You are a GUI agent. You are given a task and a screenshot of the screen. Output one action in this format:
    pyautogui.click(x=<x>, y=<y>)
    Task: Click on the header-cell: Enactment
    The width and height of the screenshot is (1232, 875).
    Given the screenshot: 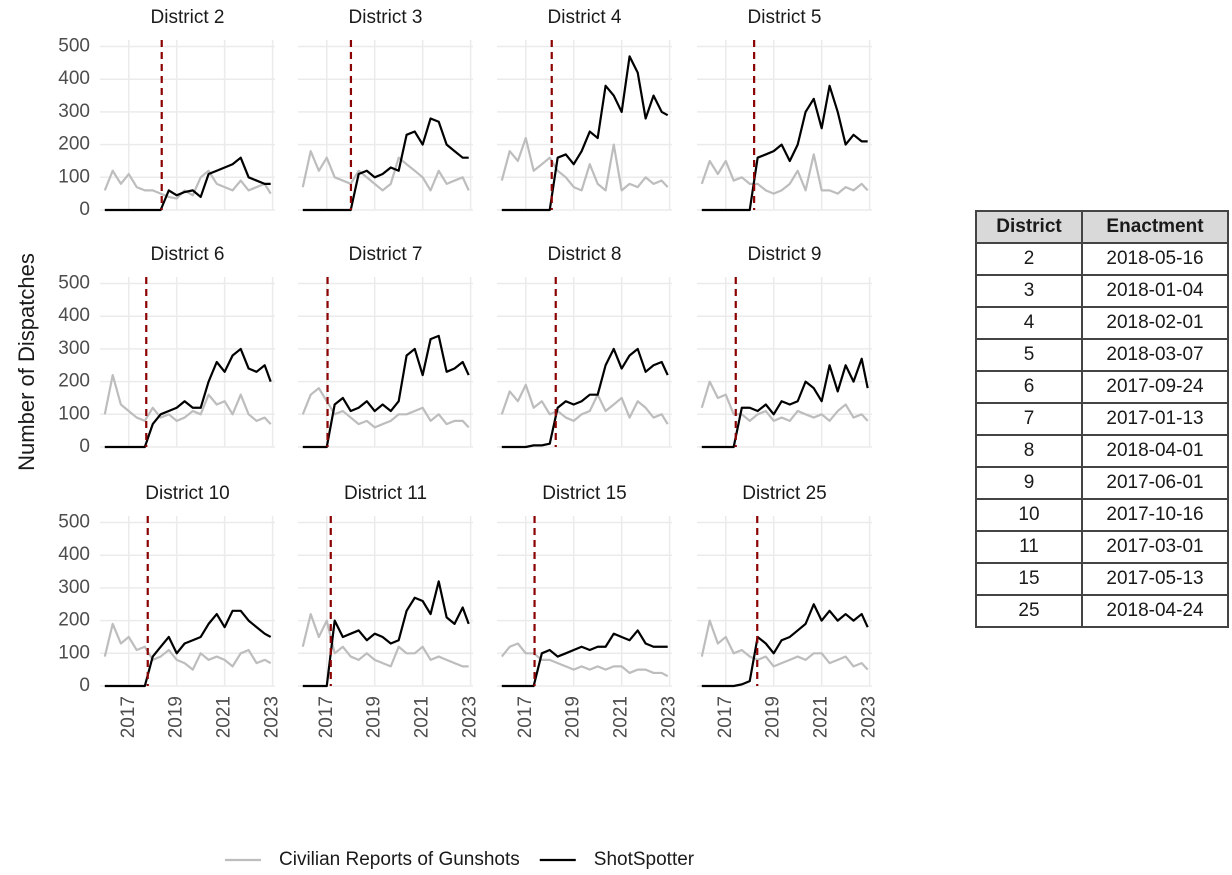 What is the action you would take?
    pyautogui.click(x=1155, y=227)
    